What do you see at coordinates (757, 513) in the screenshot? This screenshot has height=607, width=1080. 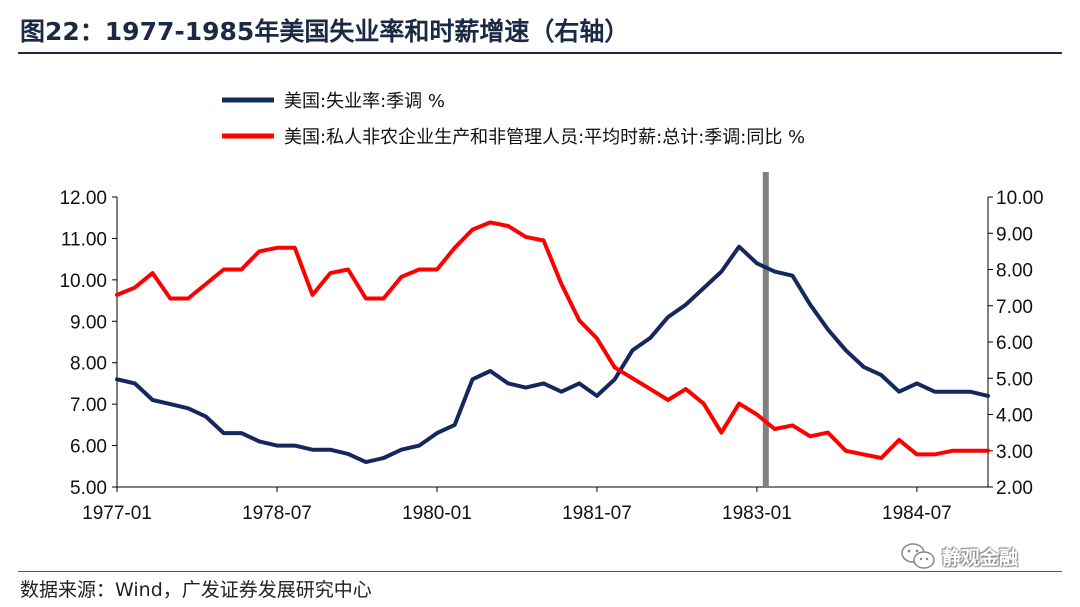 I see `x-tick-label: 1983-01` at bounding box center [757, 513].